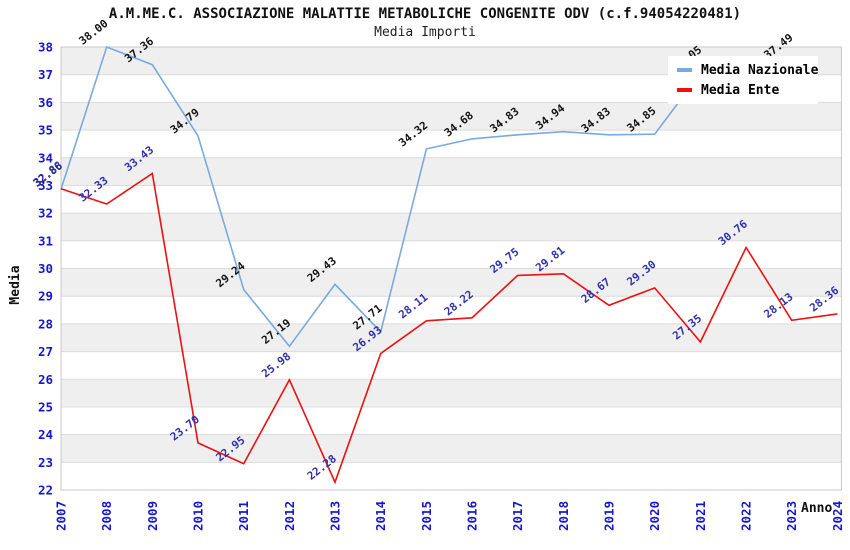 The width and height of the screenshot is (850, 550). I want to click on legend-item-media-ente: Media Ente, so click(743, 90).